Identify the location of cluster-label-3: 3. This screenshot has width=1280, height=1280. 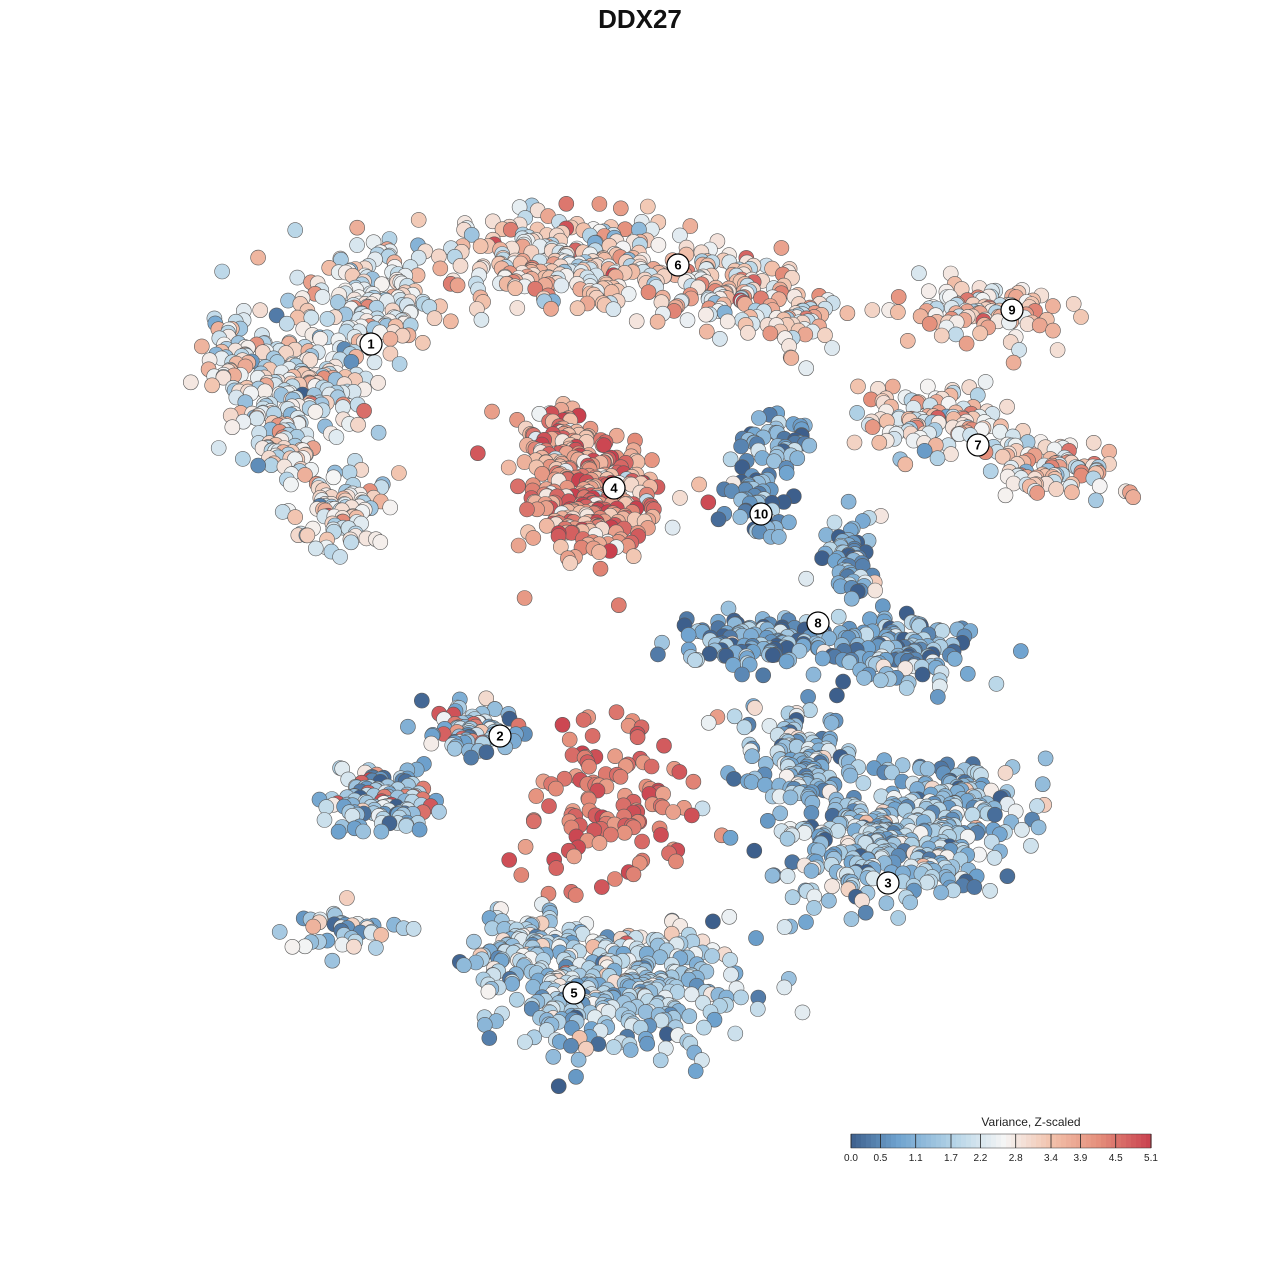
(888, 883).